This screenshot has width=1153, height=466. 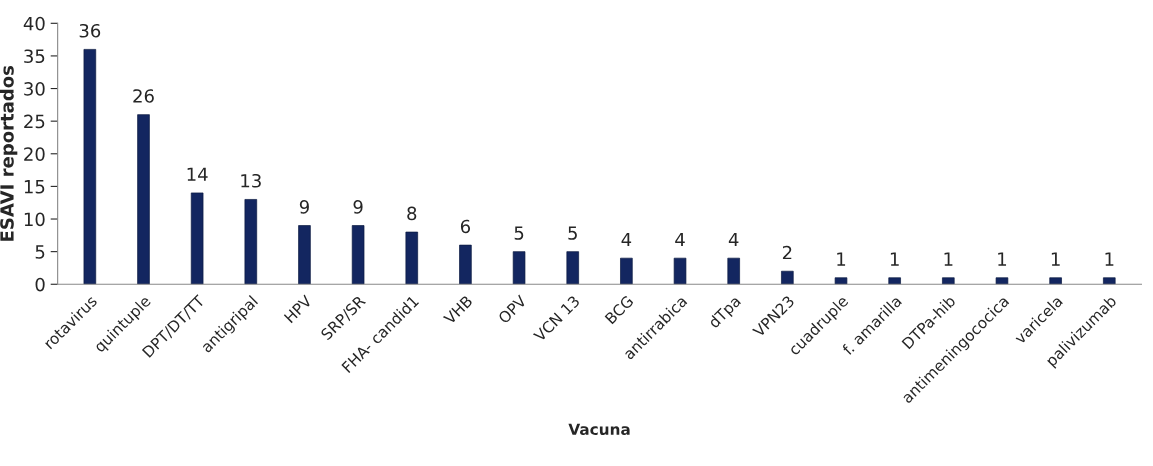 What do you see at coordinates (40, 284) in the screenshot?
I see `y-tick-label: 0` at bounding box center [40, 284].